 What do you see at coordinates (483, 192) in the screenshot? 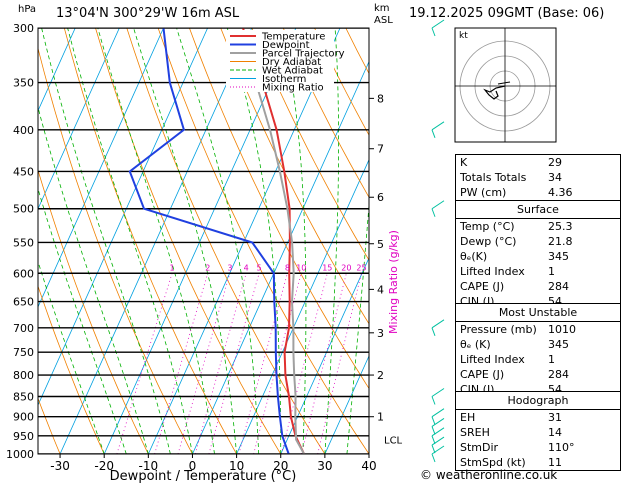
I see `row-label: PW (cm)` at bounding box center [483, 192].